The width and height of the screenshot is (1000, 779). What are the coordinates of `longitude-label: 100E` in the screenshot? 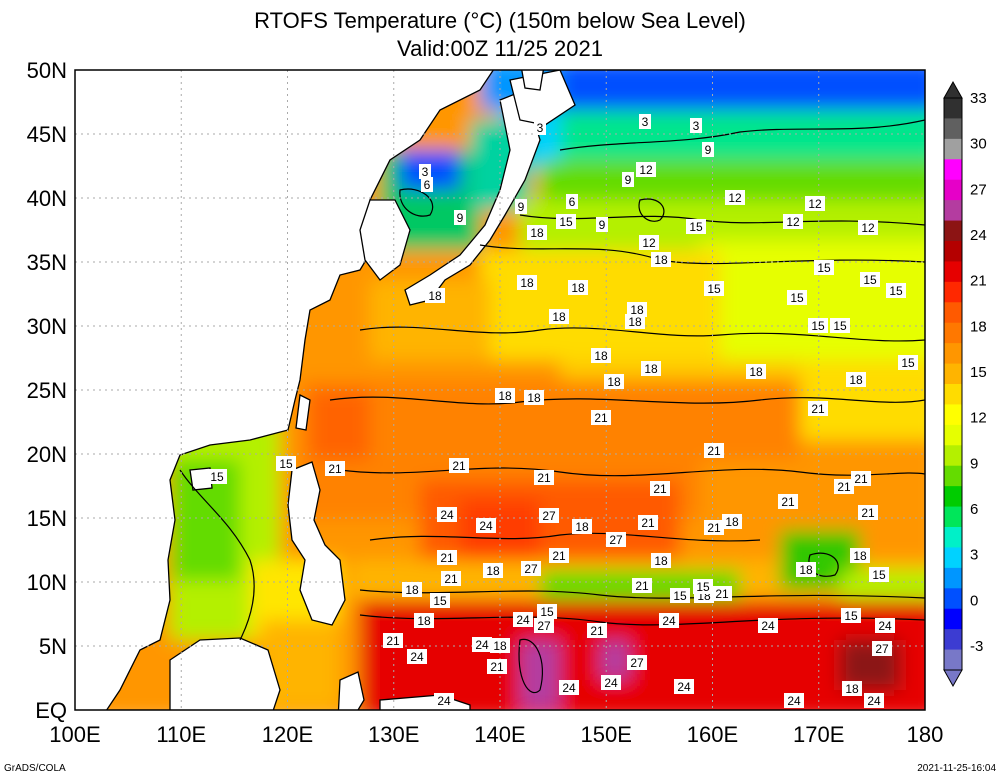 It's located at (74, 734).